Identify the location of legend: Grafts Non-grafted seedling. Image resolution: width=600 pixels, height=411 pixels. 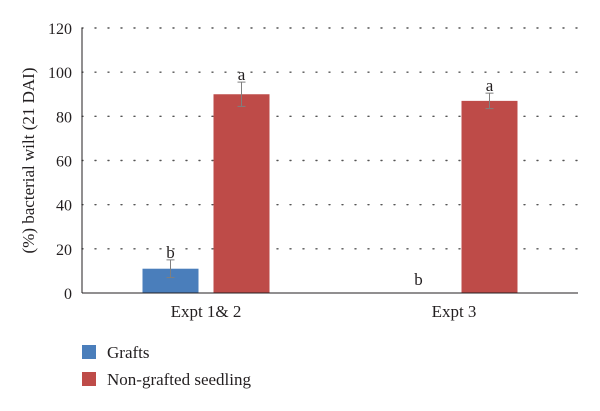
(166, 366).